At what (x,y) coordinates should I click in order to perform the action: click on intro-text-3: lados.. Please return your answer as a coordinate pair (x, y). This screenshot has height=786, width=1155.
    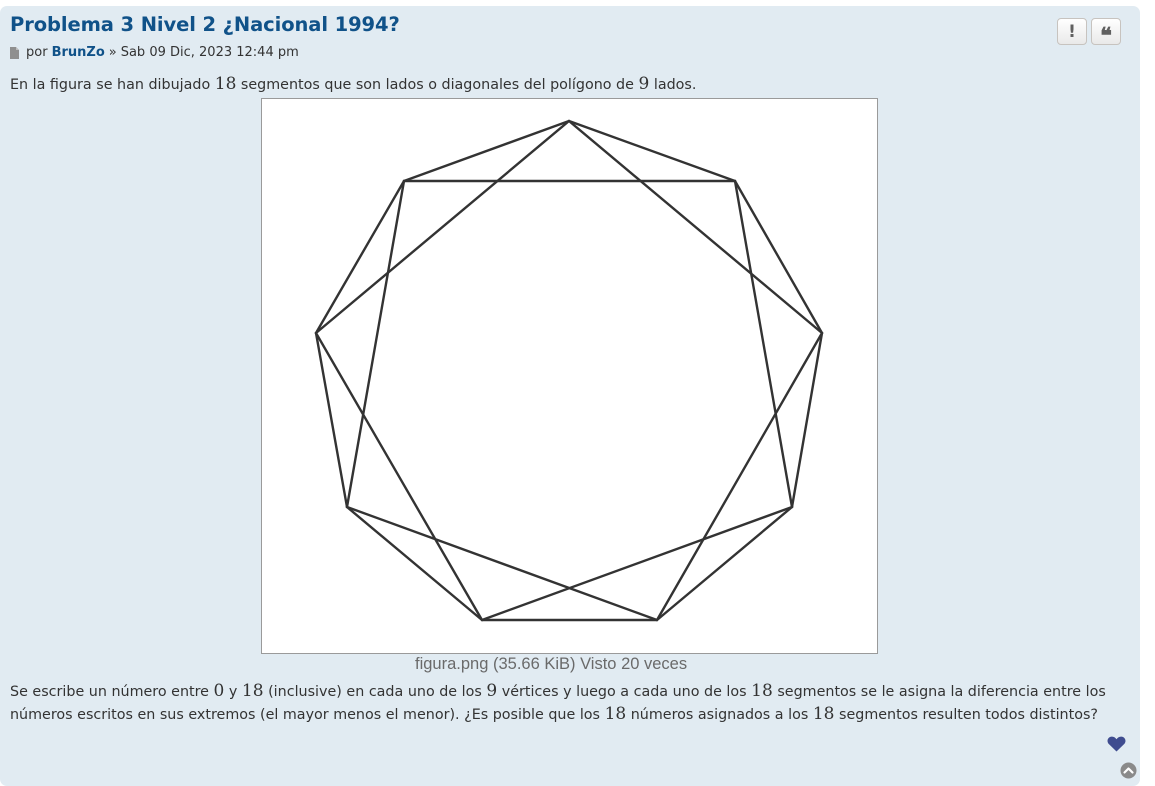
    Looking at the image, I should click on (673, 85).